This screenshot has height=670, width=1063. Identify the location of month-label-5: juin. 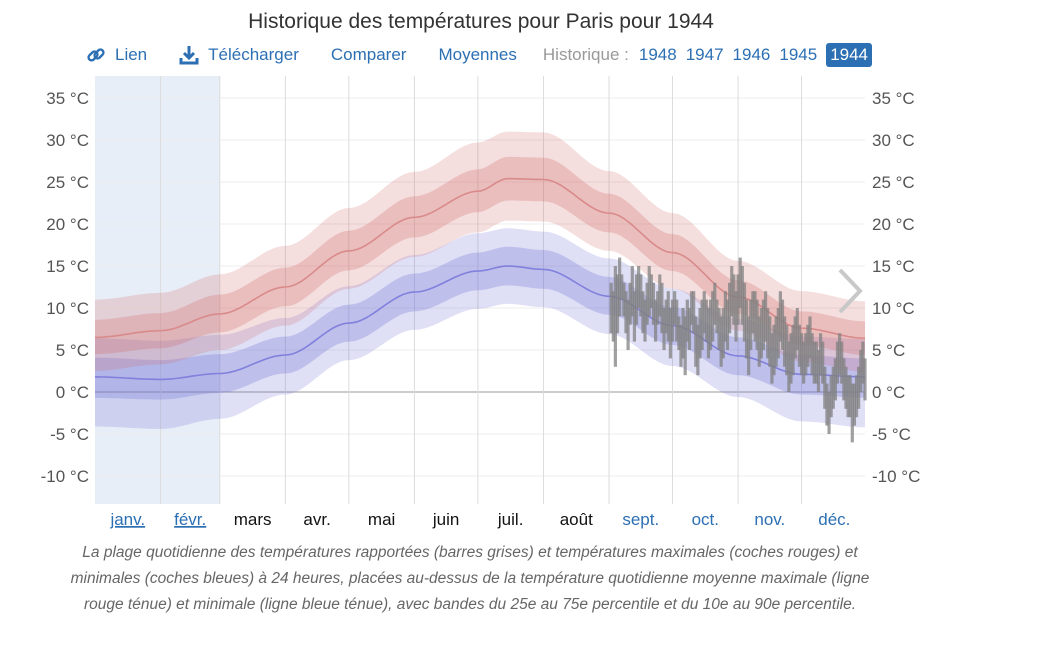
(445, 519).